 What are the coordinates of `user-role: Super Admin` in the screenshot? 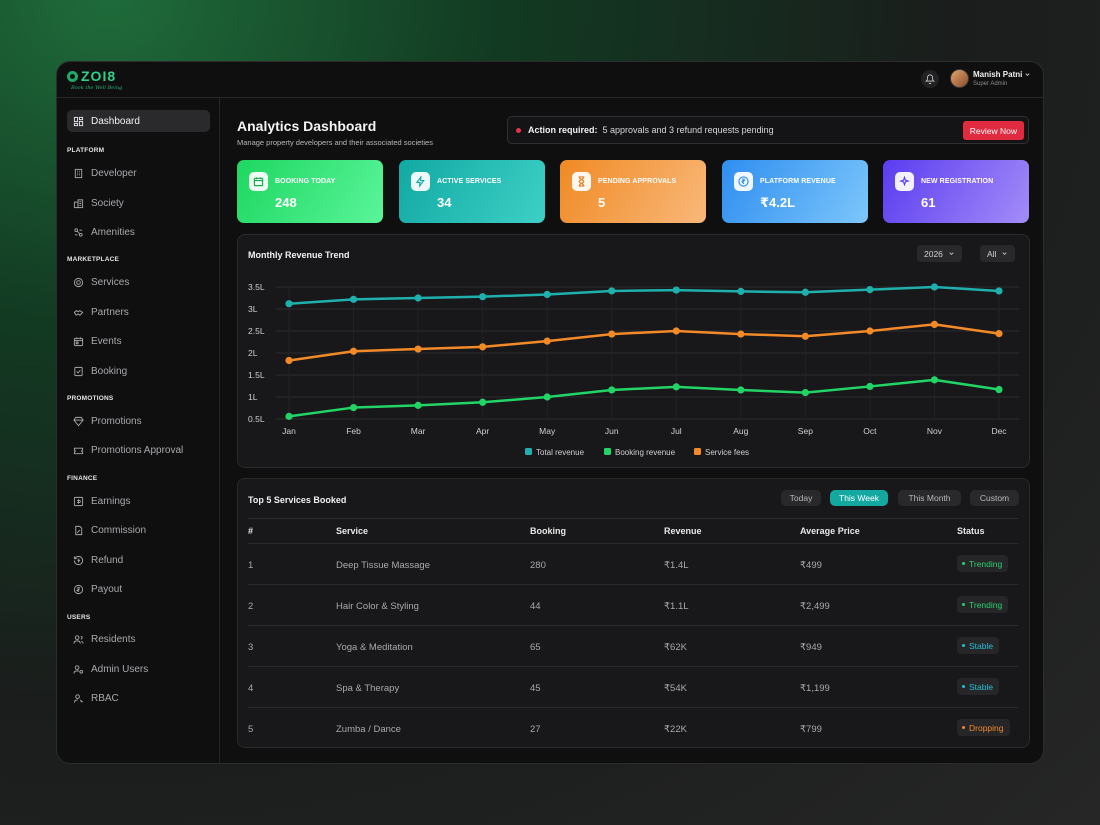 It's located at (990, 84).